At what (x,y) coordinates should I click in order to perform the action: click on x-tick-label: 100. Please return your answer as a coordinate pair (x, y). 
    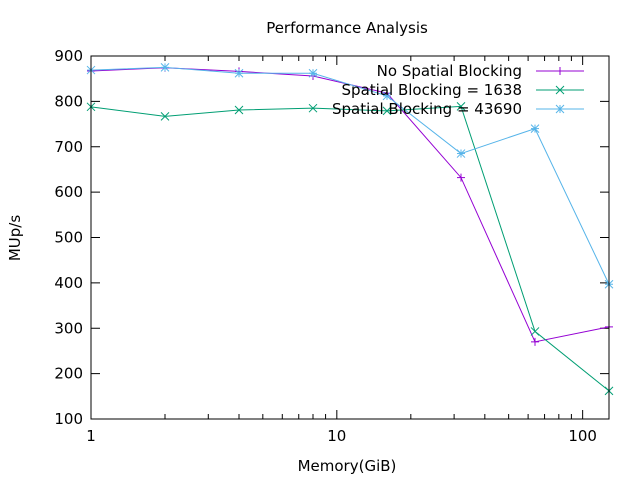
    Looking at the image, I should click on (582, 436).